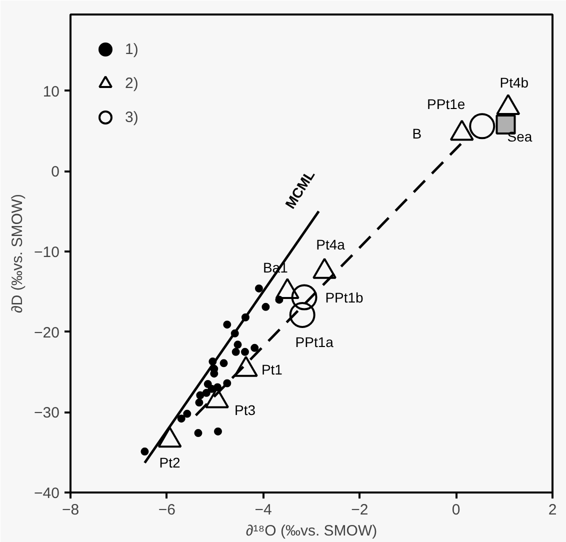 The height and width of the screenshot is (542, 566). I want to click on x-tick-label: −2, so click(359, 510).